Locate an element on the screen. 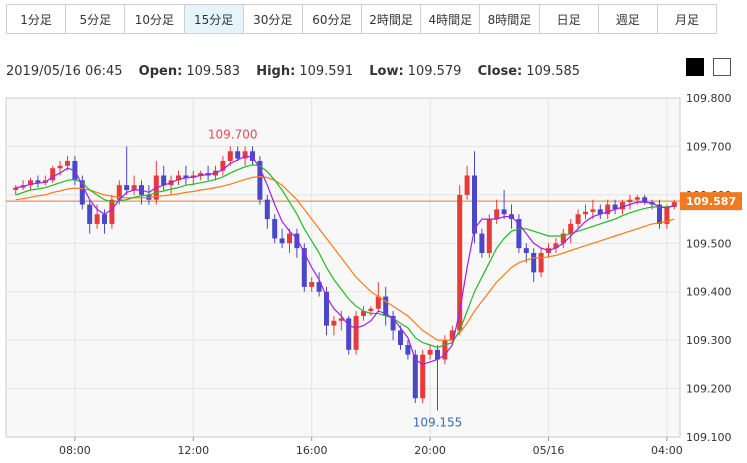 Image resolution: width=747 pixels, height=463 pixels. y-tick-label: 109.800 is located at coordinates (709, 98).